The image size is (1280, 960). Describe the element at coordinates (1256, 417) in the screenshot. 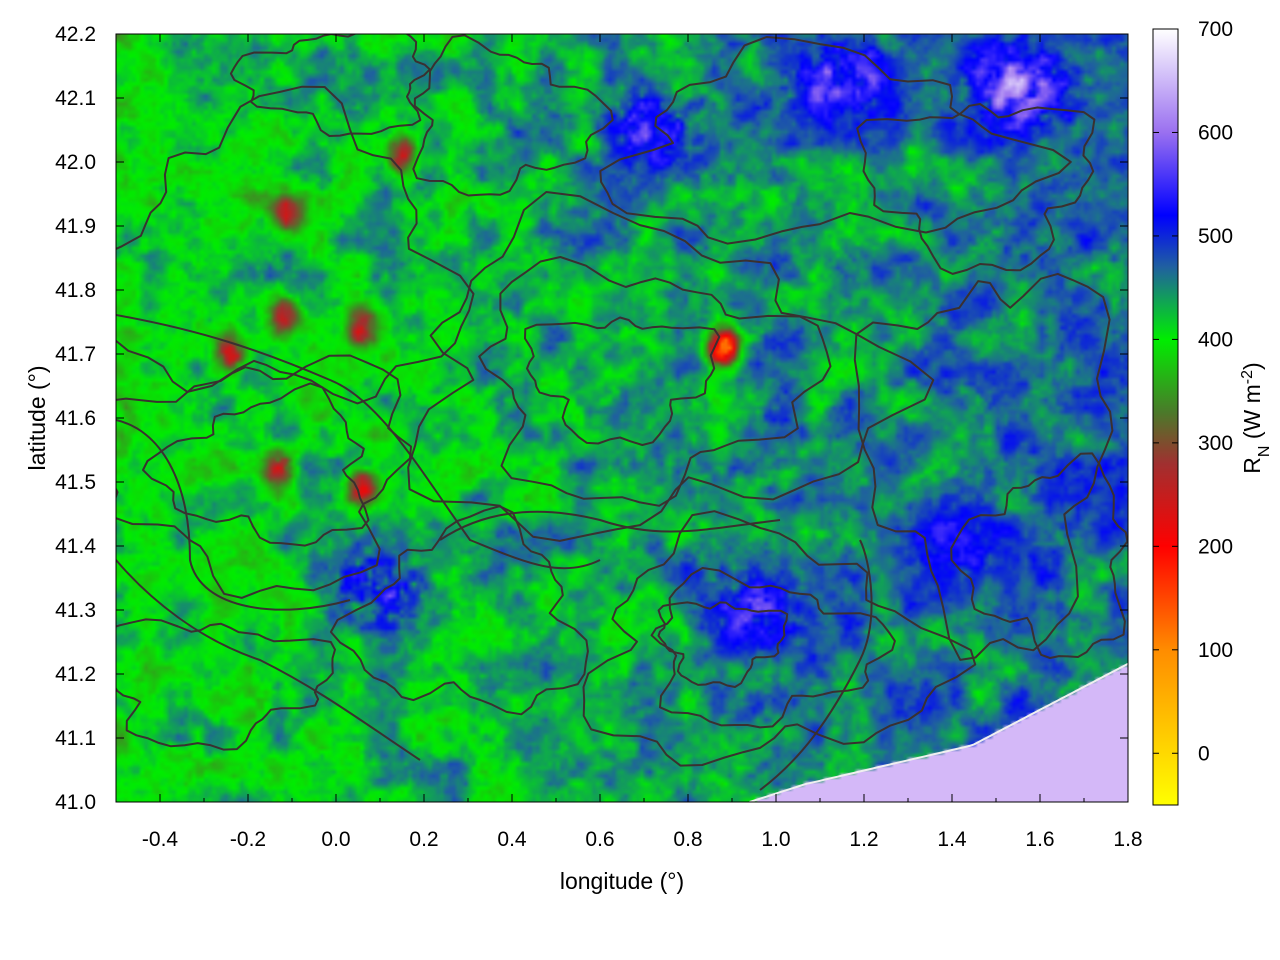

I see `colorbar-title: RN (W m-2)` at that location.